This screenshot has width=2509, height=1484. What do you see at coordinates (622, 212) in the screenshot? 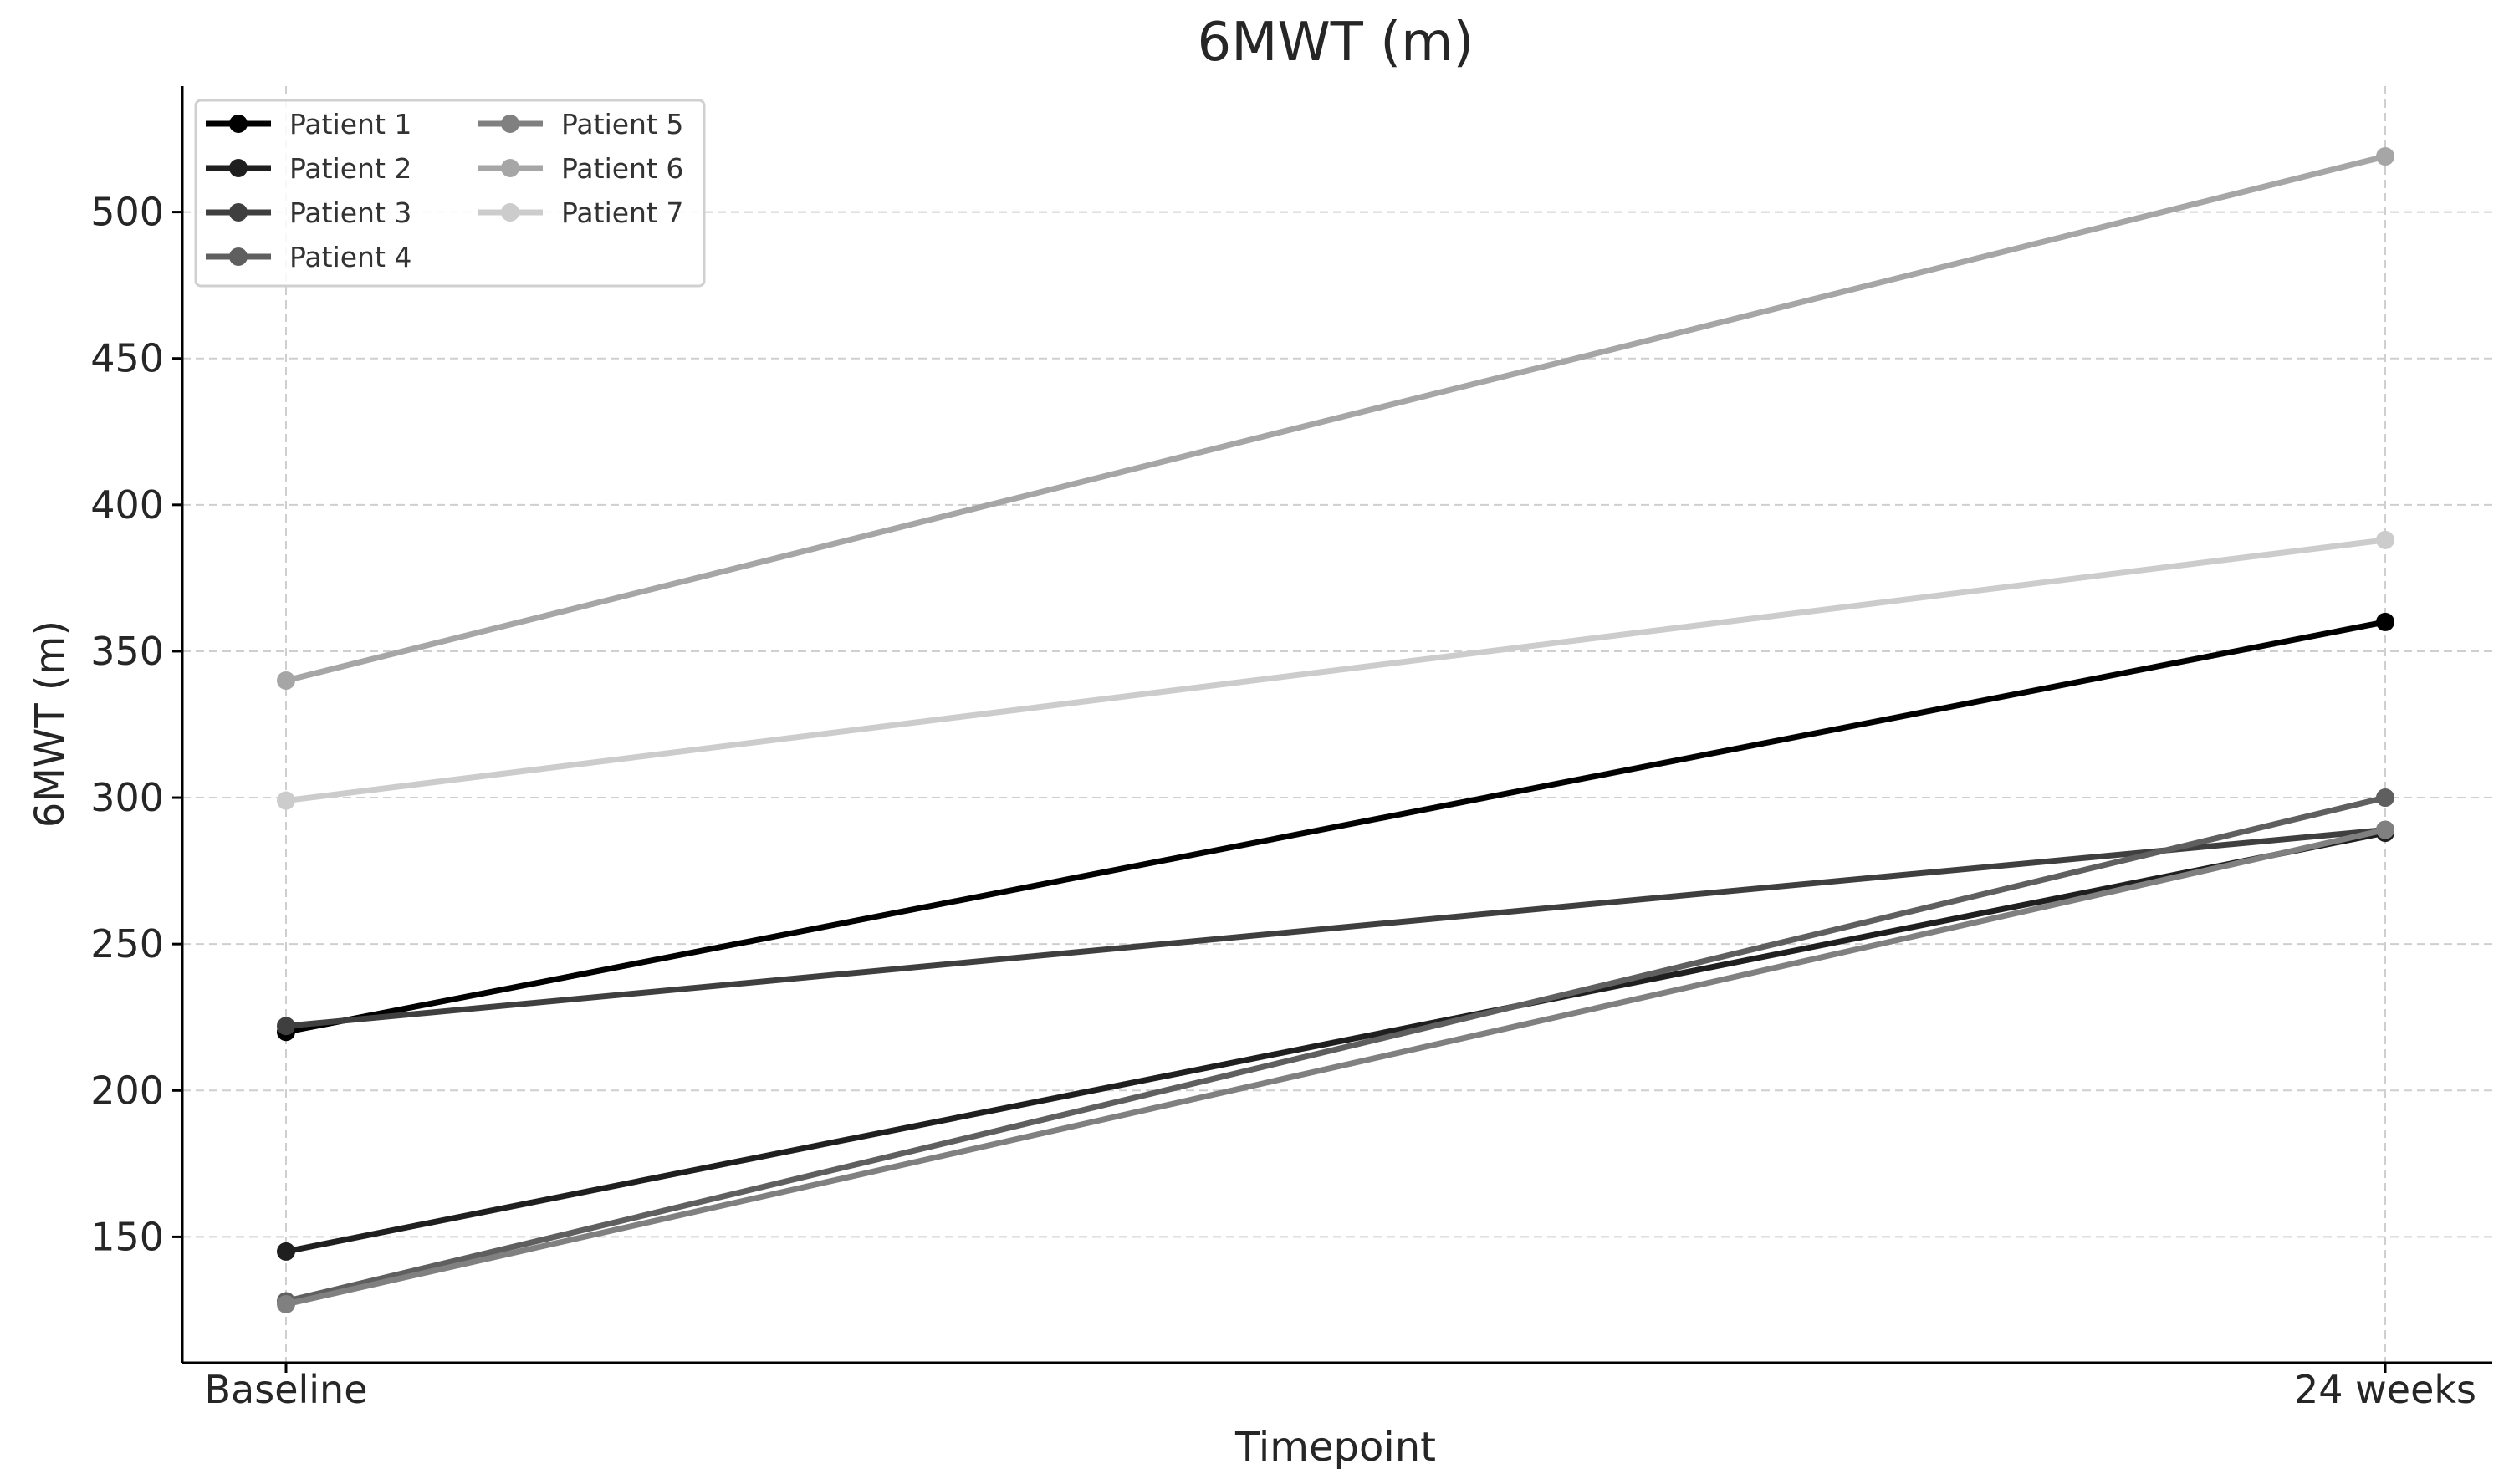
I see `legend-label: Patient 7` at bounding box center [622, 212].